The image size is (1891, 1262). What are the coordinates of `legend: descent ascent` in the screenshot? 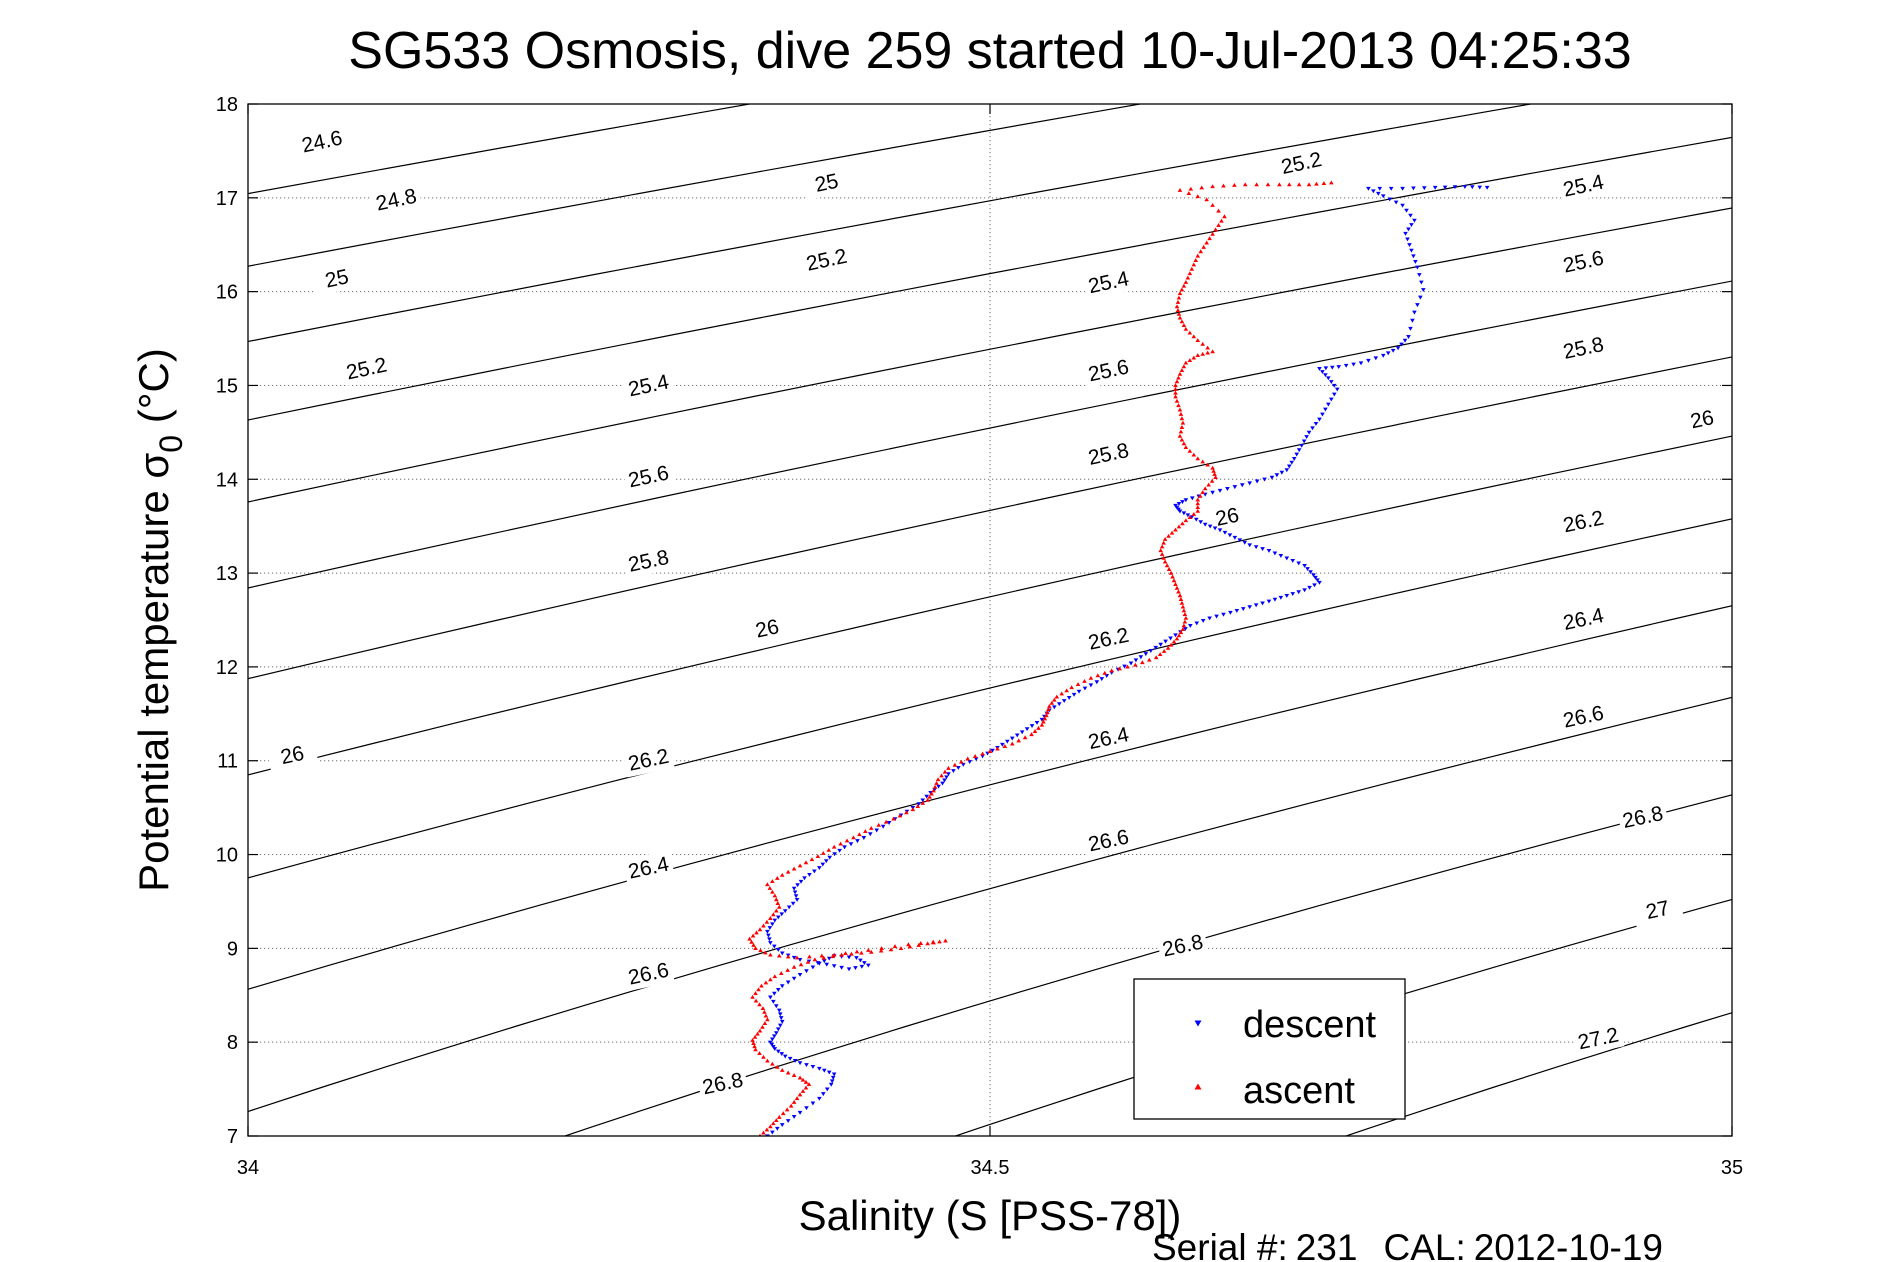 It's located at (1269, 1049).